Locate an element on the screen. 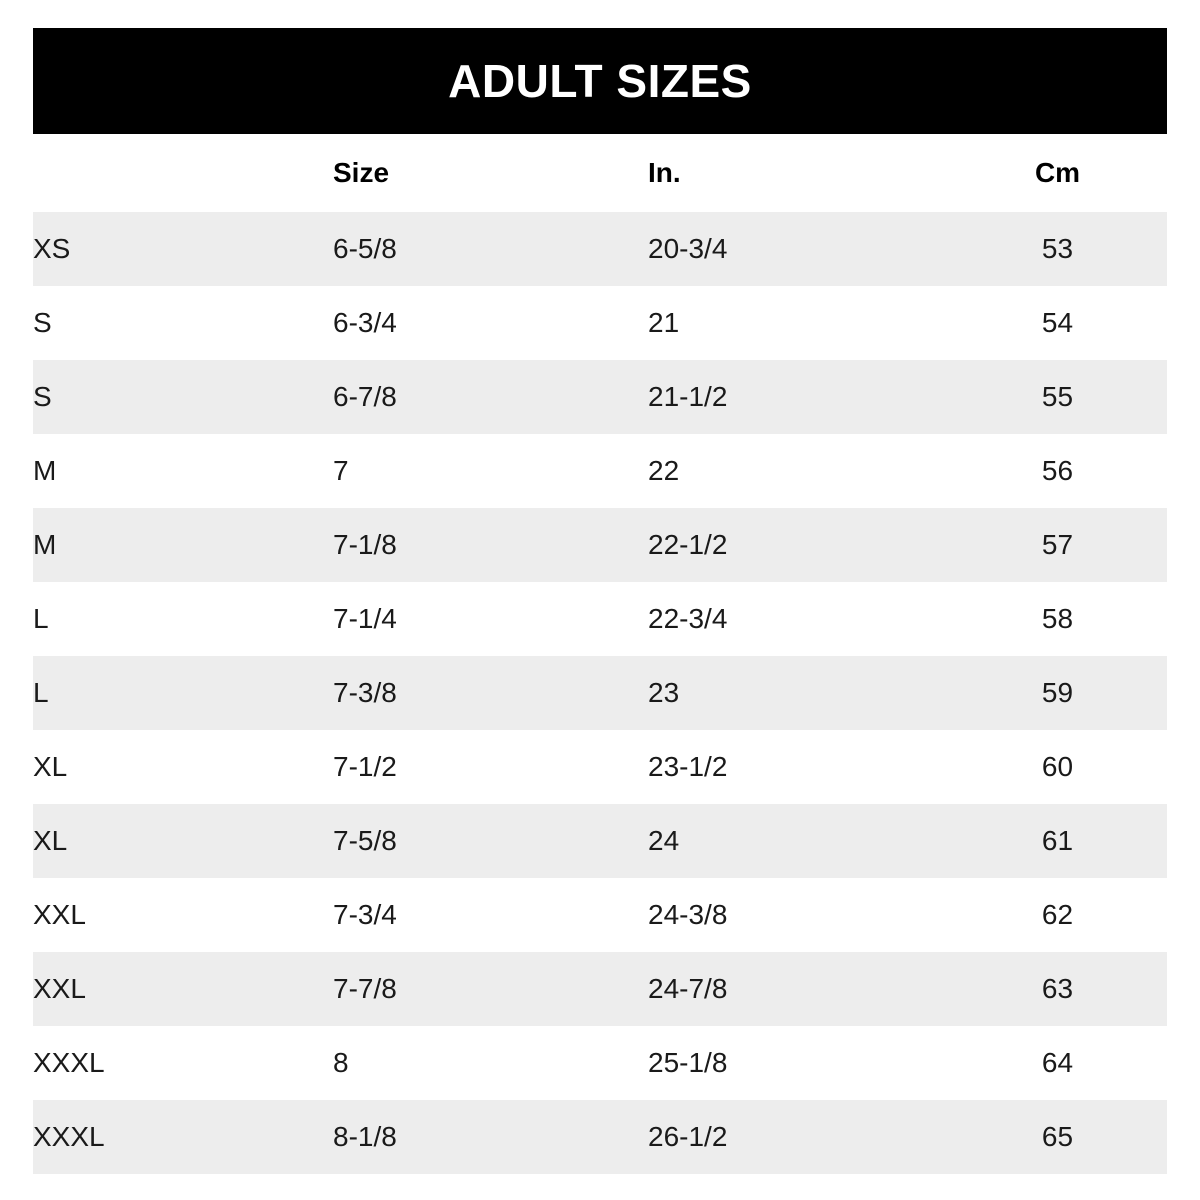 The height and width of the screenshot is (1200, 1200). cell-centimeters: 62 is located at coordinates (1057, 915).